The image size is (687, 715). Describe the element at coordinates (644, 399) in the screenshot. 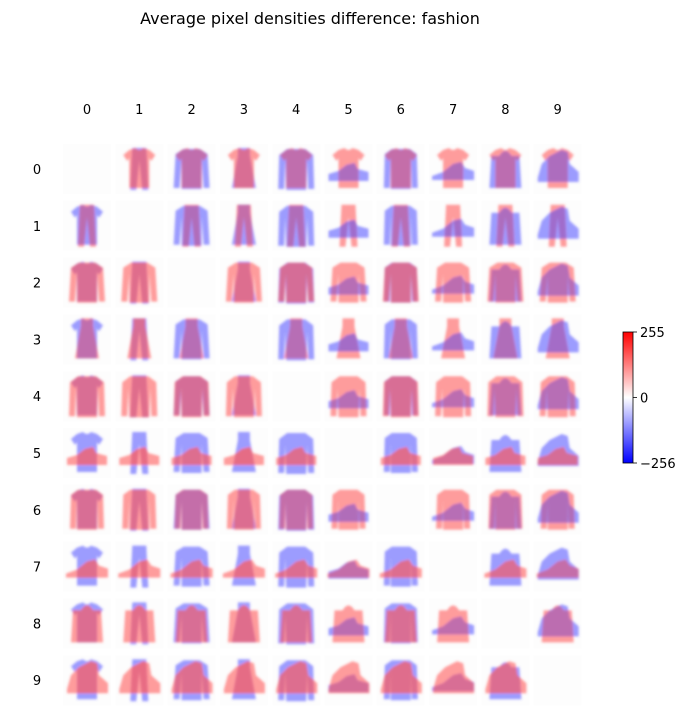

I see `colorbar-tick-label: 0` at that location.